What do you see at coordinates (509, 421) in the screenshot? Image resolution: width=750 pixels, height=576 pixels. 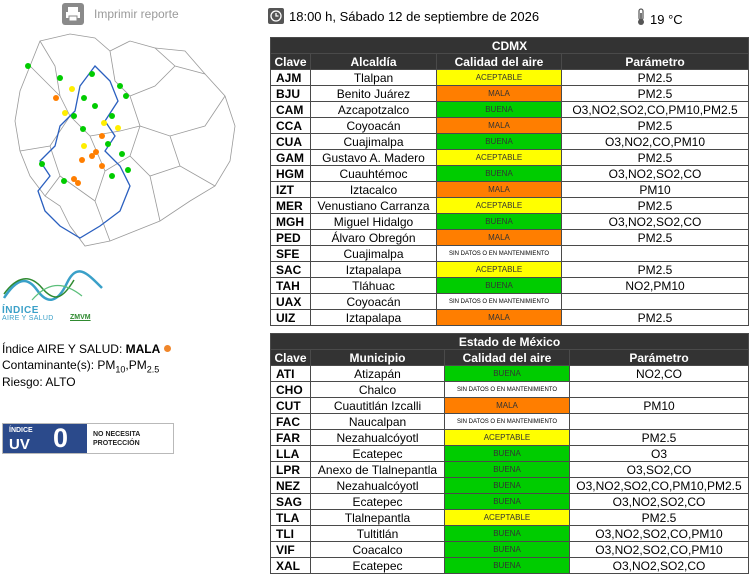 I see `table-row: FAC Naucalpan SIN DATOS O EN MANTENIMIENTO` at bounding box center [509, 421].